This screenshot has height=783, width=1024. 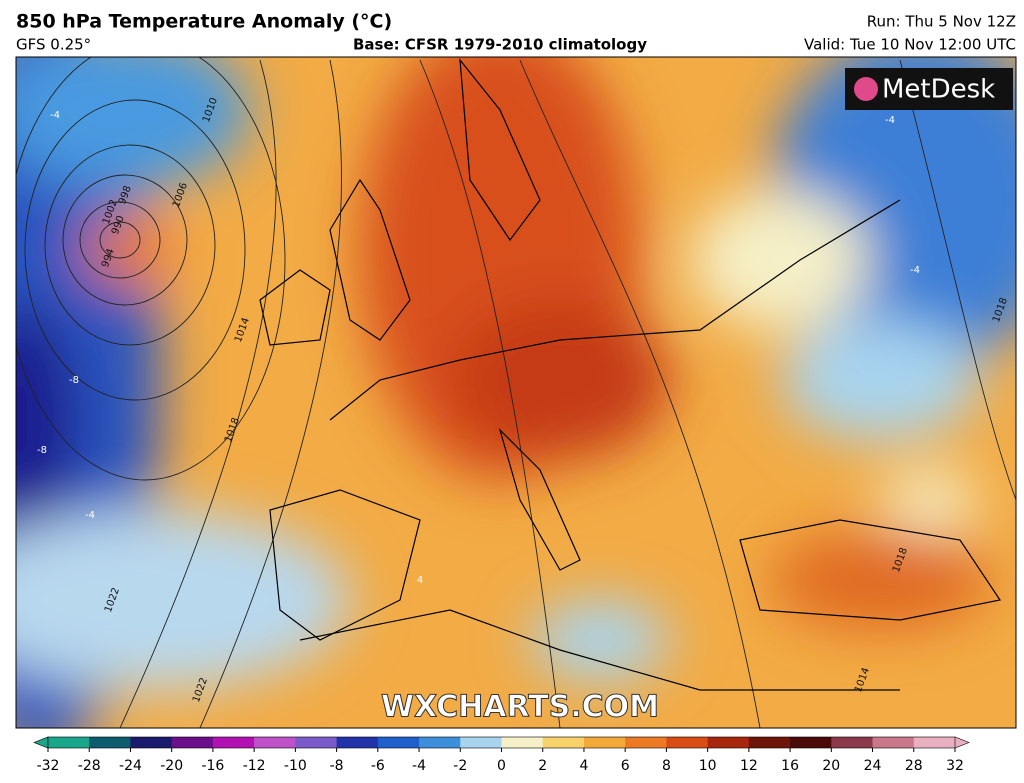 What do you see at coordinates (708, 766) in the screenshot?
I see `colorbar-tick-label: 10` at bounding box center [708, 766].